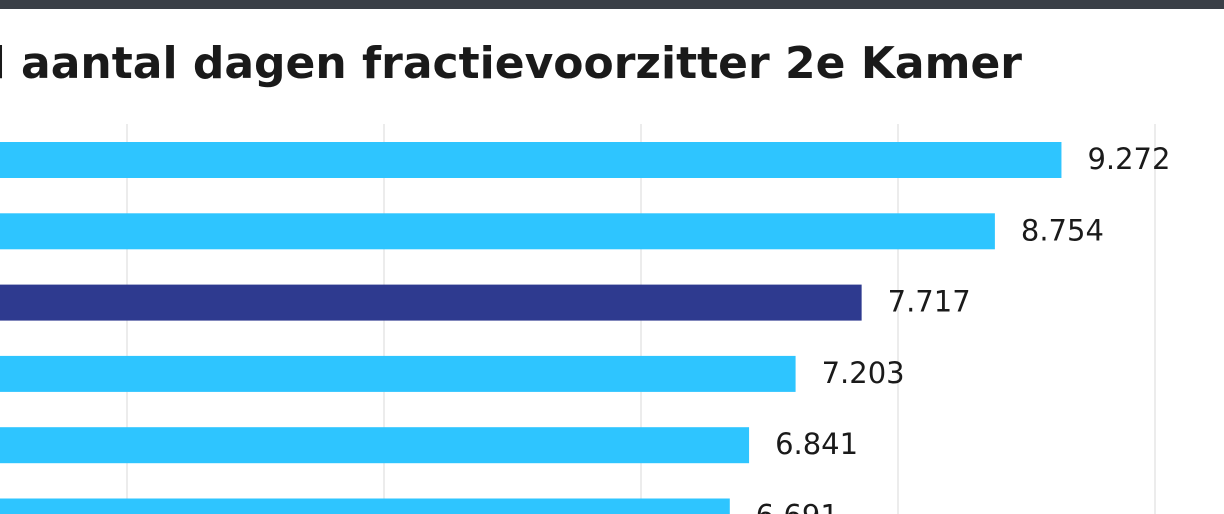 The height and width of the screenshot is (514, 1224). What do you see at coordinates (1128, 159) in the screenshot?
I see `value-label: 9.272` at bounding box center [1128, 159].